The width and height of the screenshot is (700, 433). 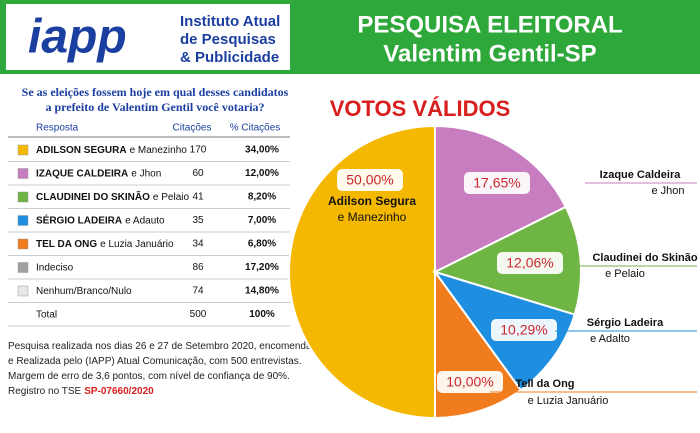 What do you see at coordinates (372, 201) in the screenshot?
I see `category-label: Adilson Segura` at bounding box center [372, 201].